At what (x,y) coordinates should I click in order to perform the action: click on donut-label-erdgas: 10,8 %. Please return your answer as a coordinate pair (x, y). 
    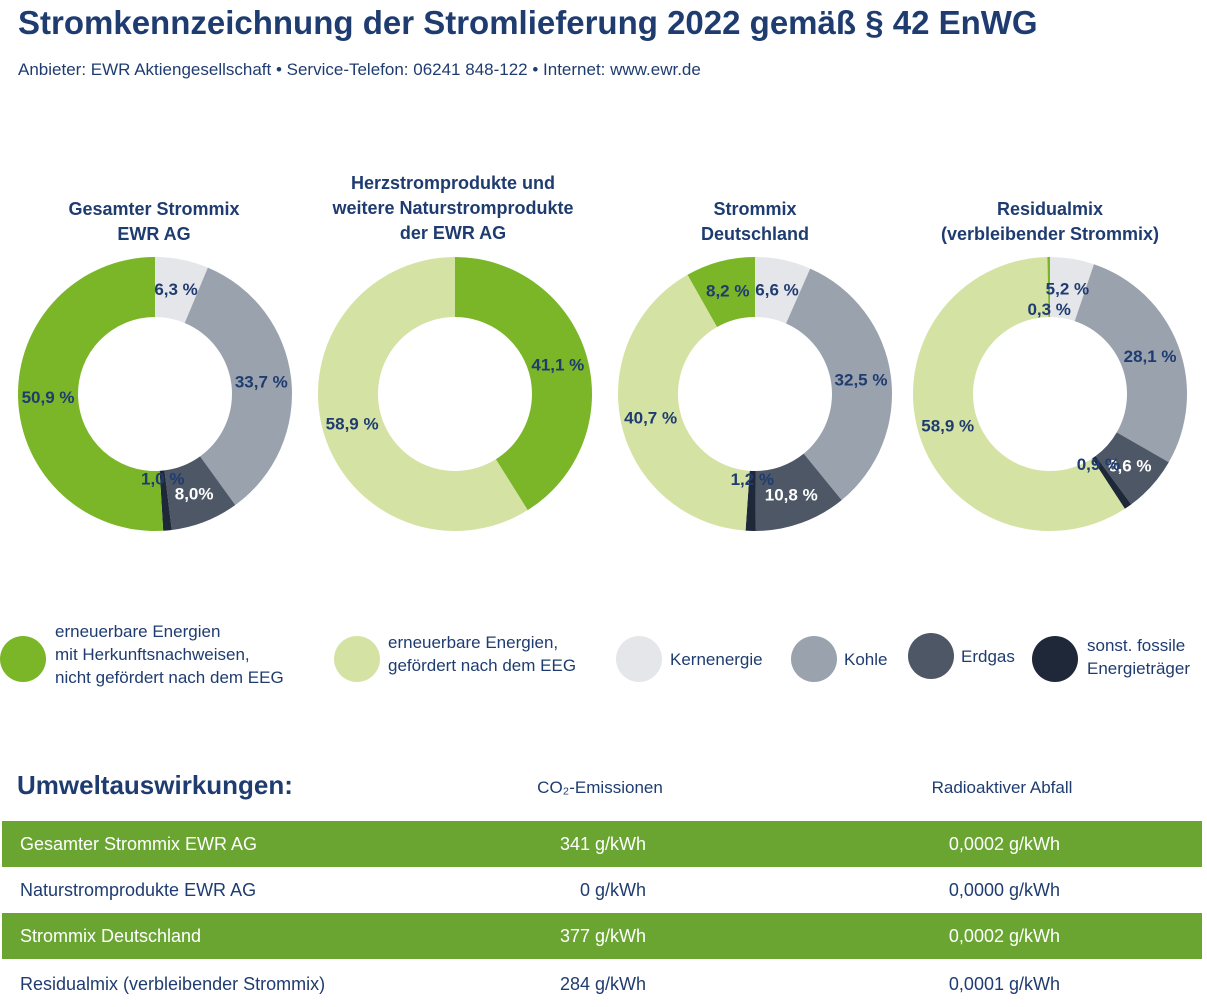
    Looking at the image, I should click on (791, 495).